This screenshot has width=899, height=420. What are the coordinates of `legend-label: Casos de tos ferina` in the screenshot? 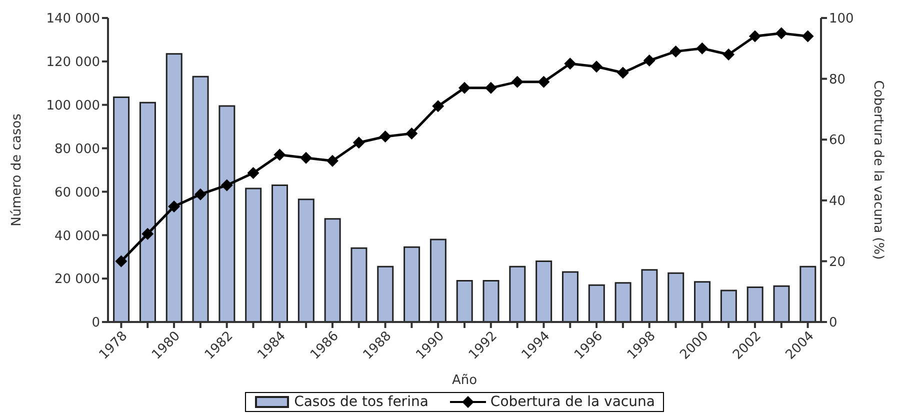 It's located at (360, 402).